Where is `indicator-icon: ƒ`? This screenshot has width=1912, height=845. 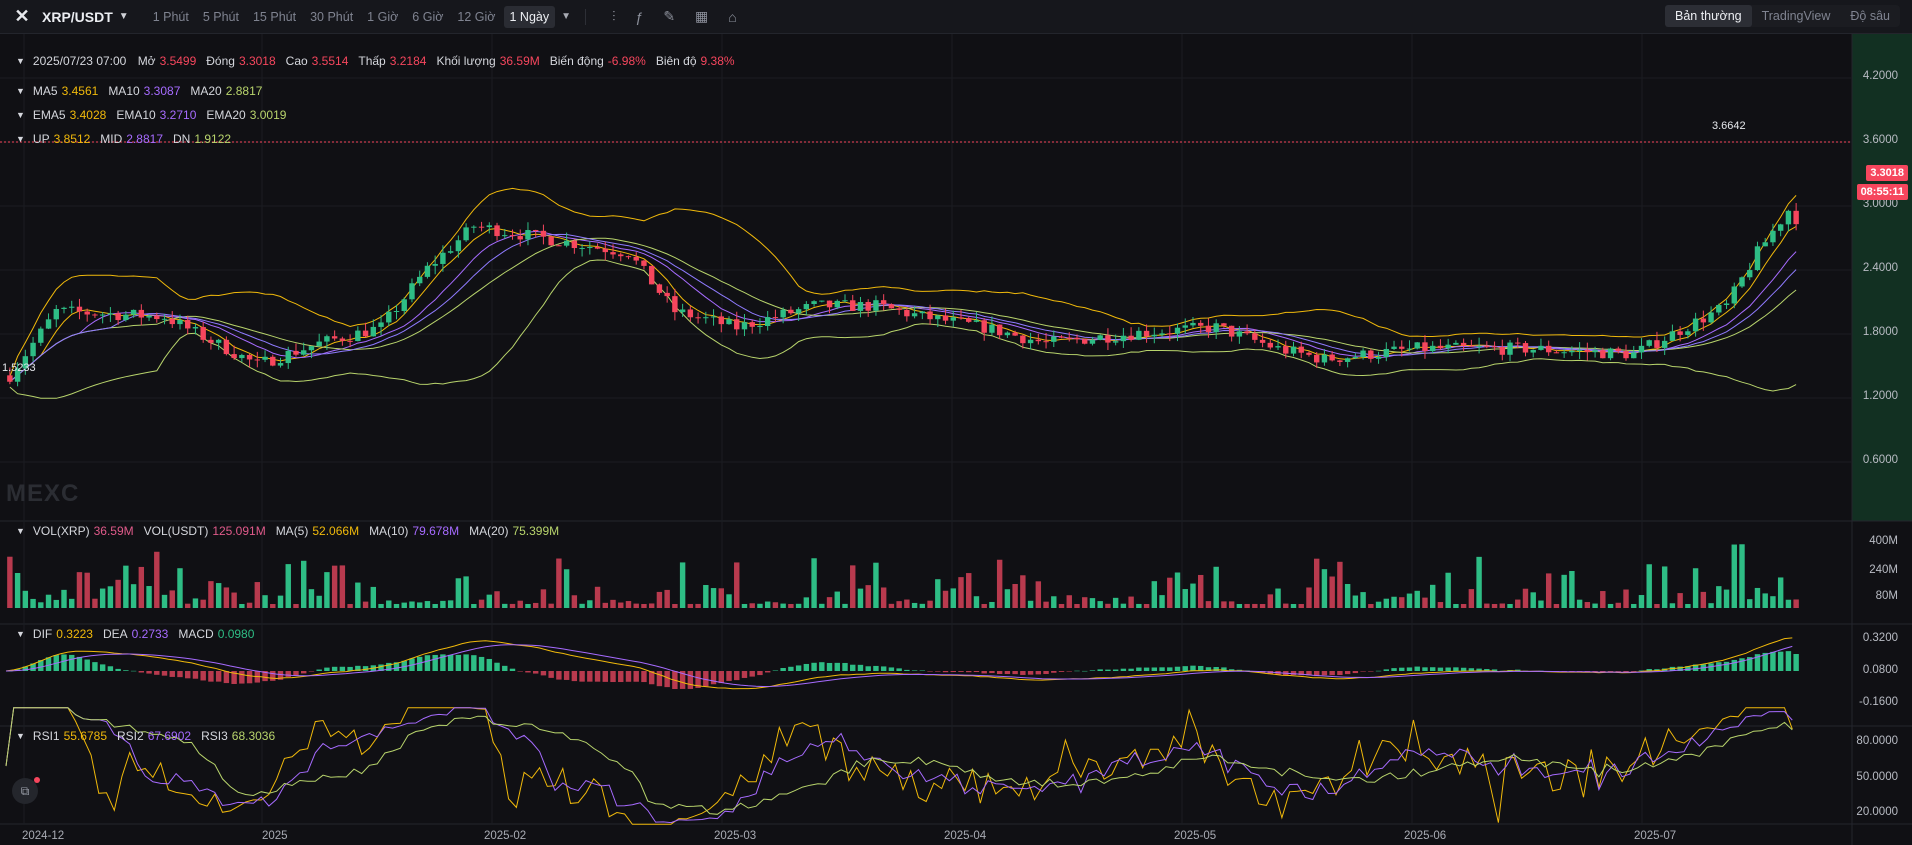 indicator-icon: ƒ is located at coordinates (639, 16).